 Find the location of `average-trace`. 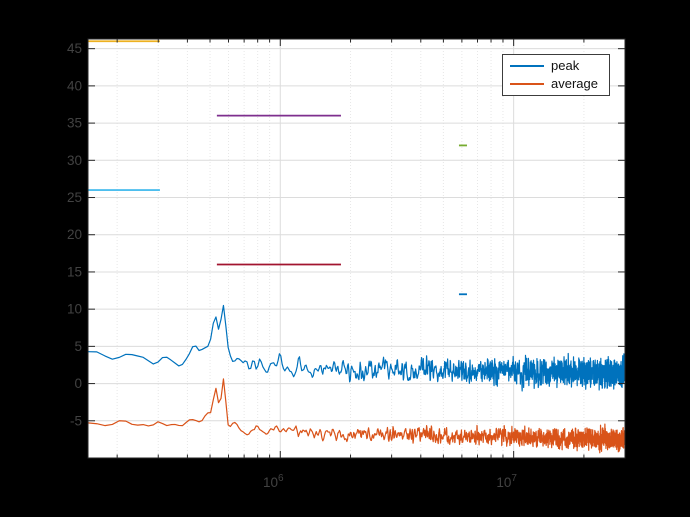

average-trace is located at coordinates (356, 416).